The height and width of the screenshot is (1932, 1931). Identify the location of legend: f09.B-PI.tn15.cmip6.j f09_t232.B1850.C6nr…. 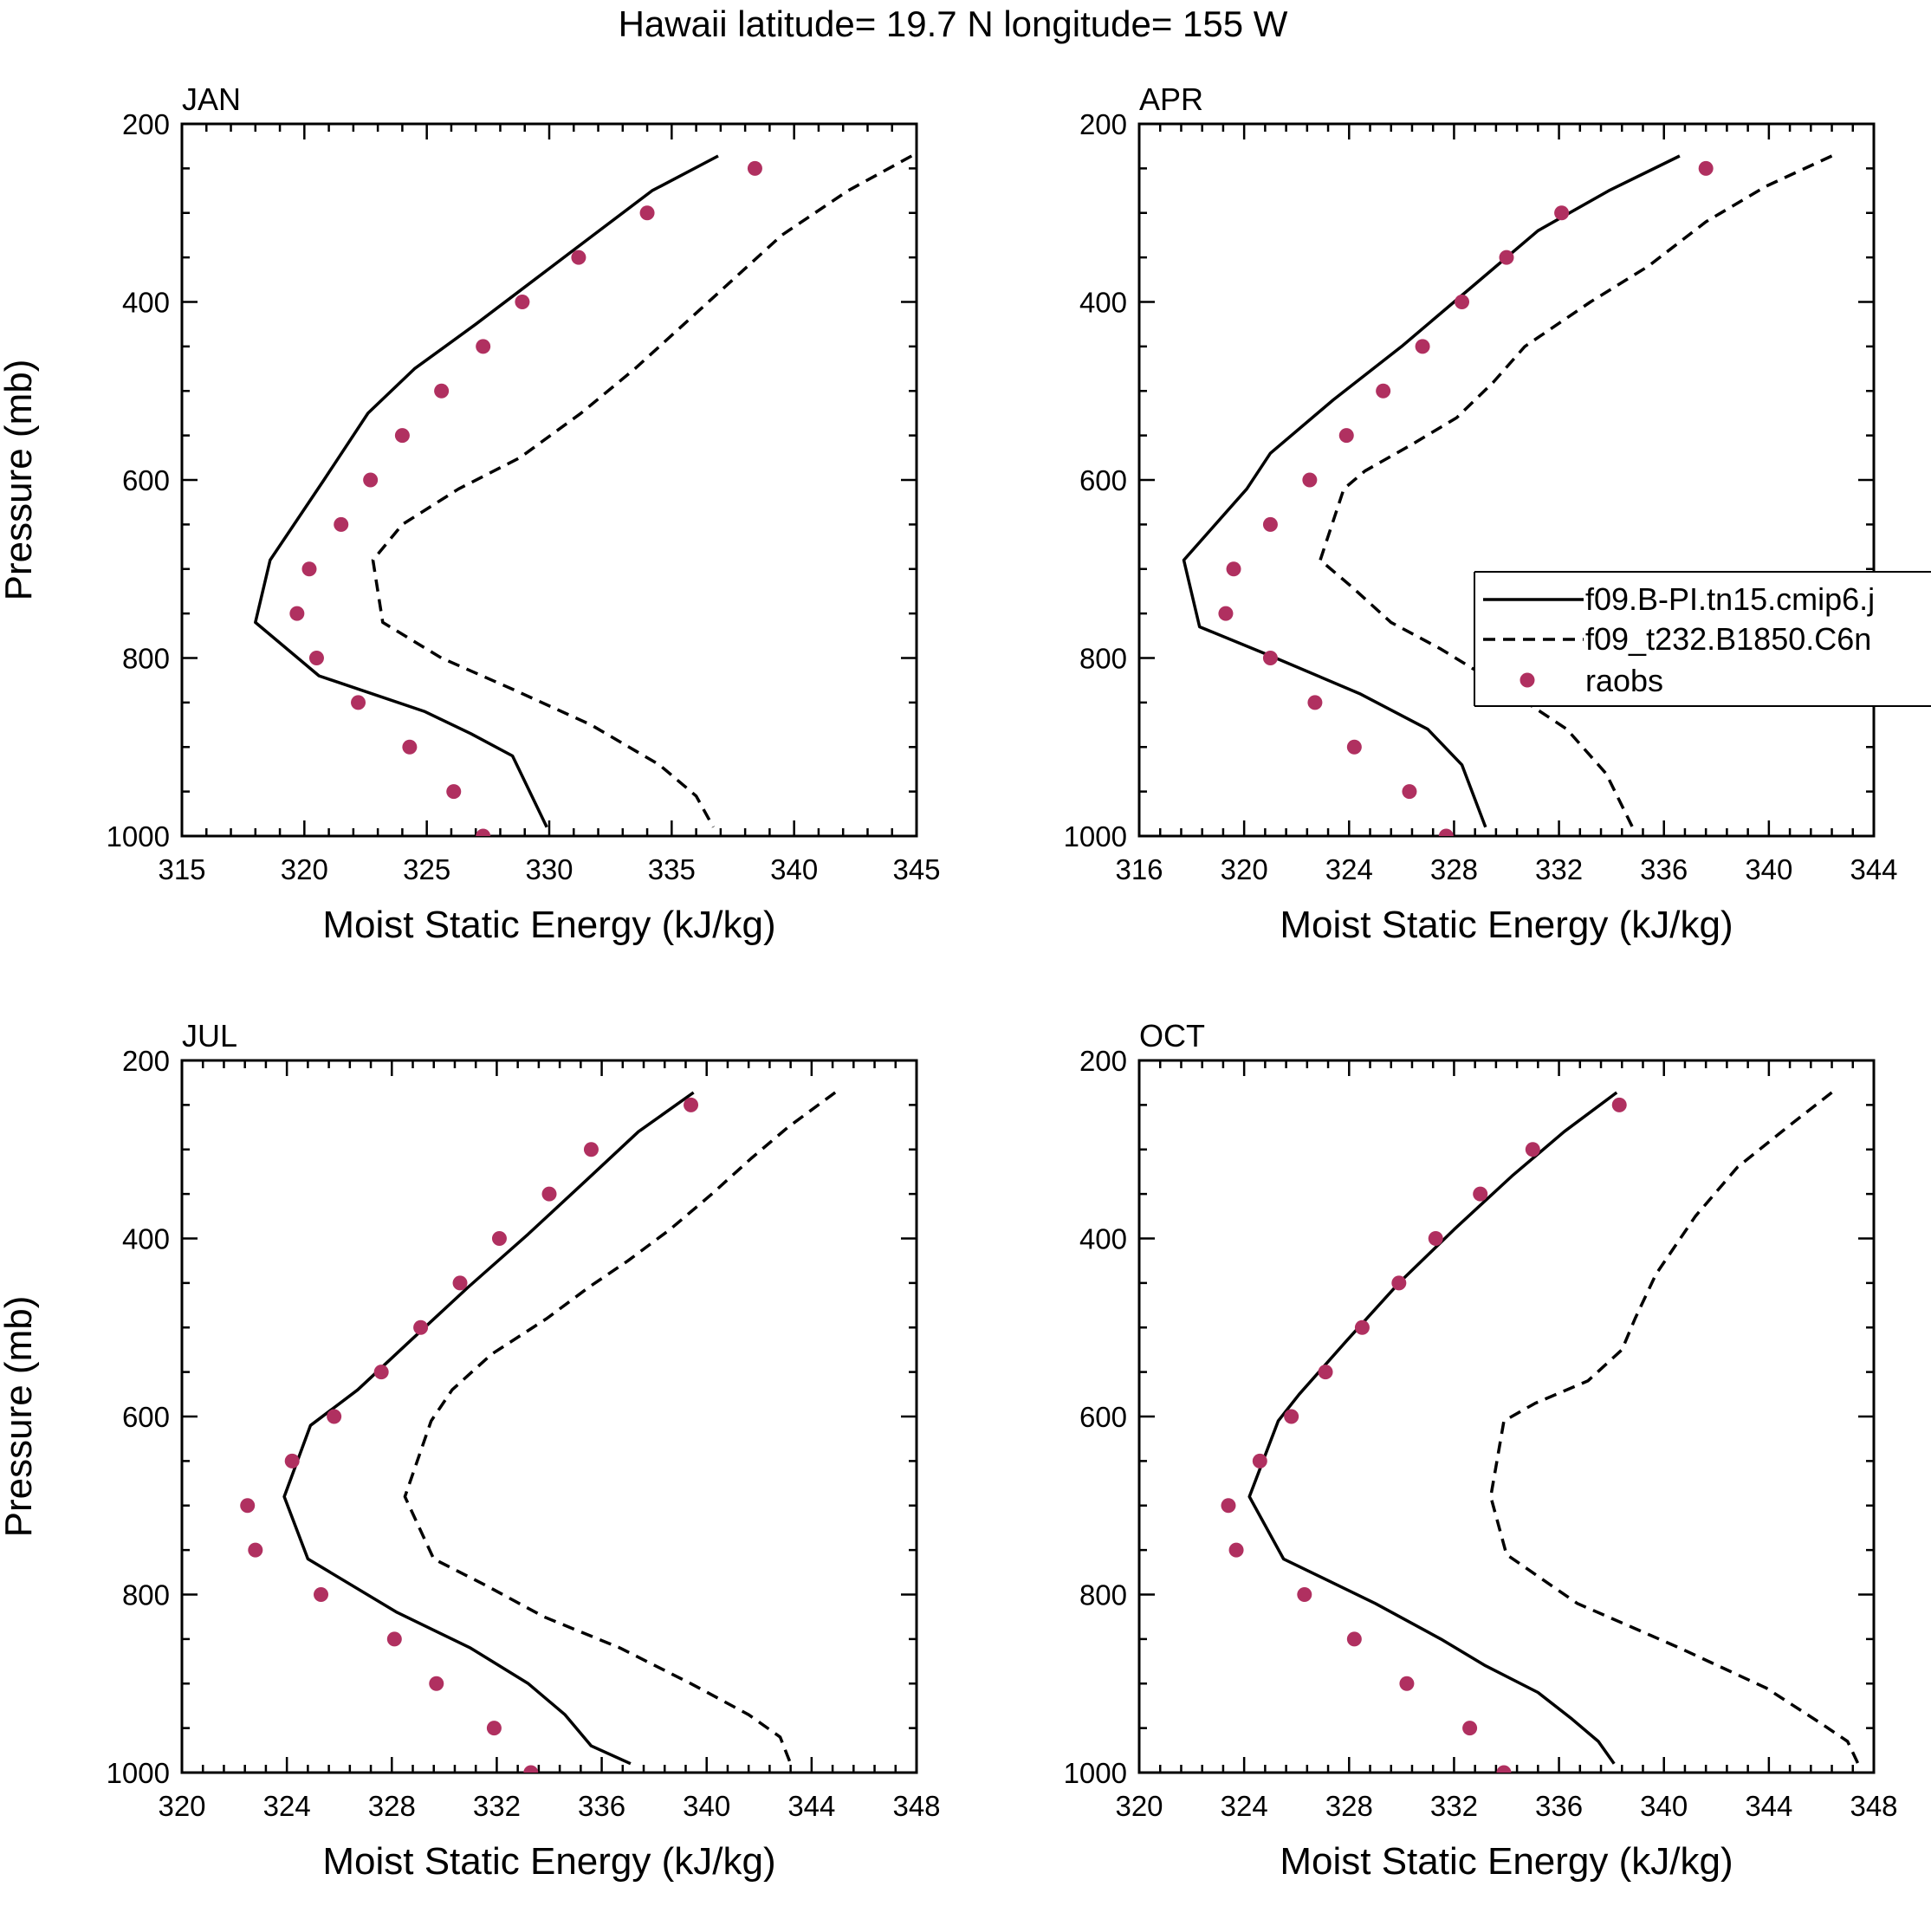
(1702, 639).